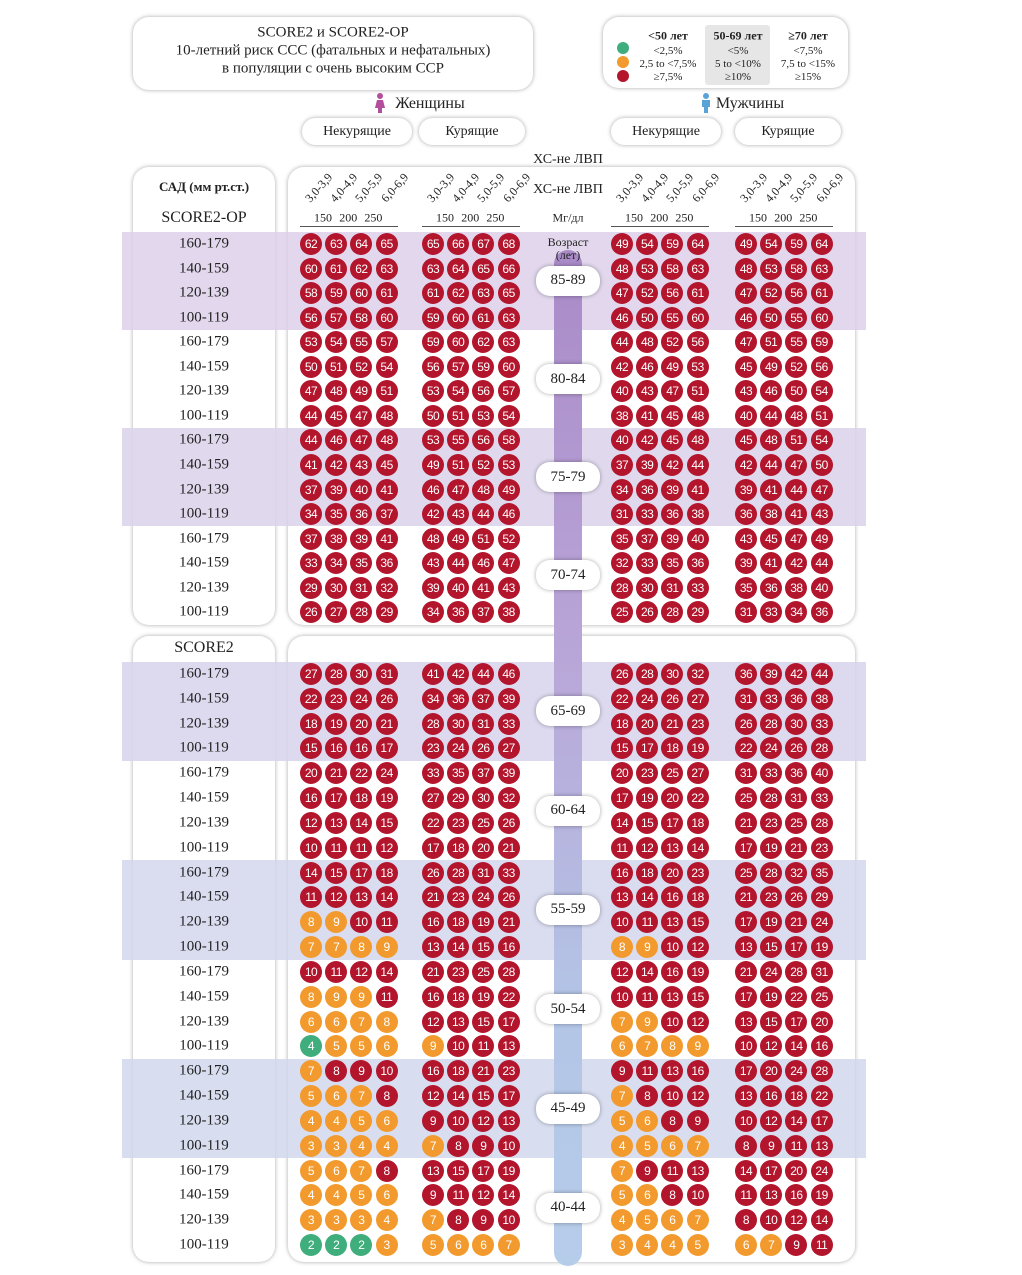 This screenshot has height=1275, width=1022. What do you see at coordinates (311, 748) in the screenshot?
I see `risk-circle: 15` at bounding box center [311, 748].